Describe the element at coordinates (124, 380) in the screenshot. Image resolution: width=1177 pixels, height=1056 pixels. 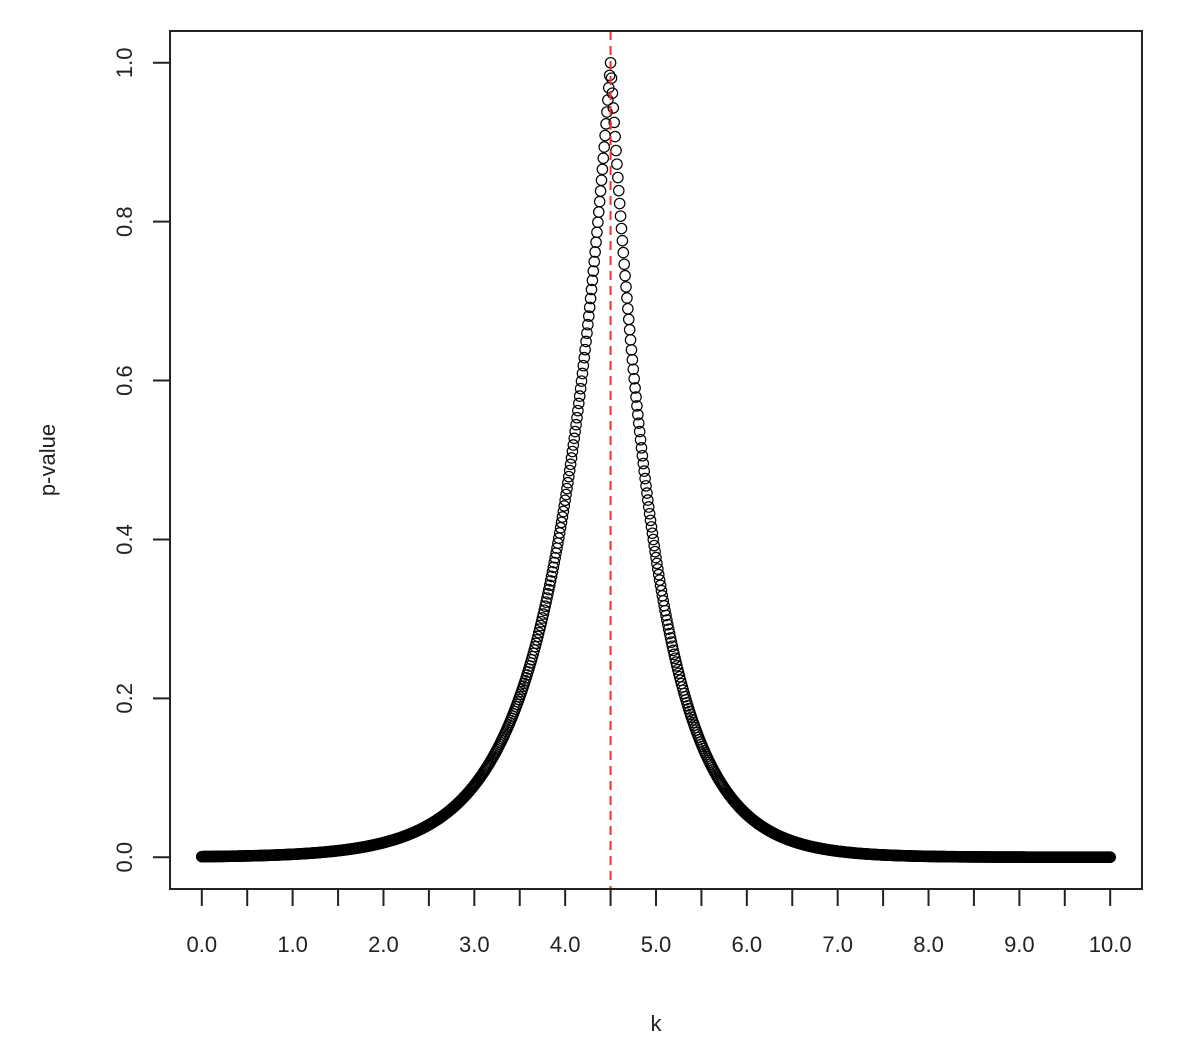
I see `y-tick-label: 0.6` at that location.